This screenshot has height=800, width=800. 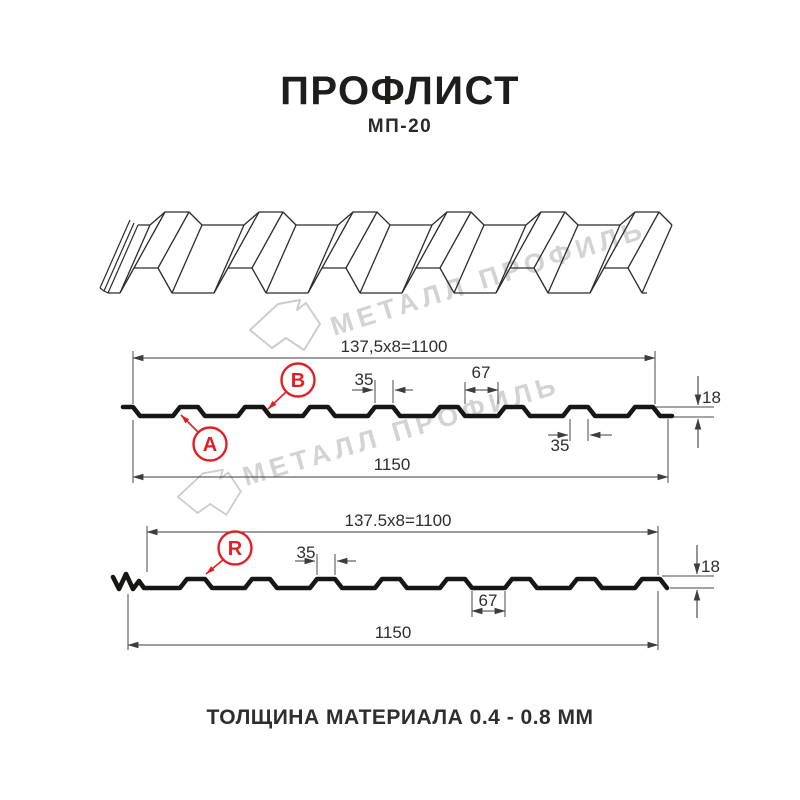 I want to click on page-title: ПРОФЛИСТ, so click(x=400, y=91).